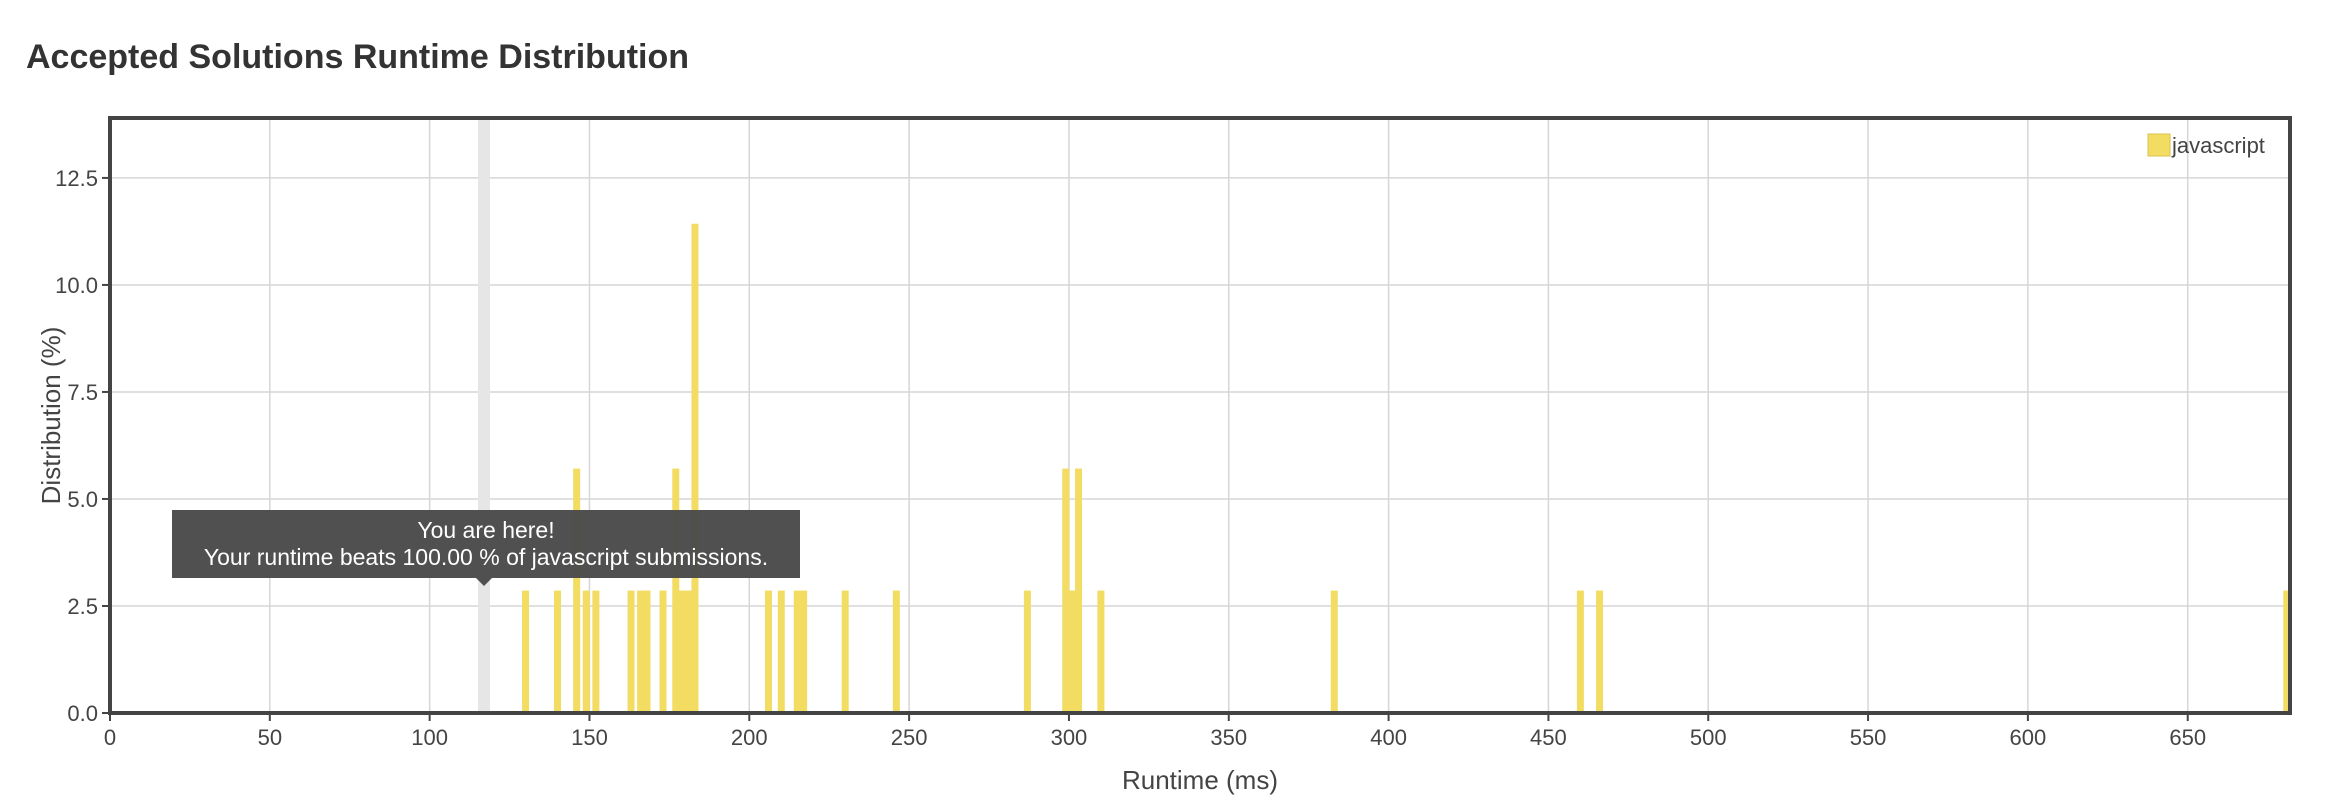 This screenshot has width=2328, height=810. I want to click on y-tick-label: 10.0, so click(76, 285).